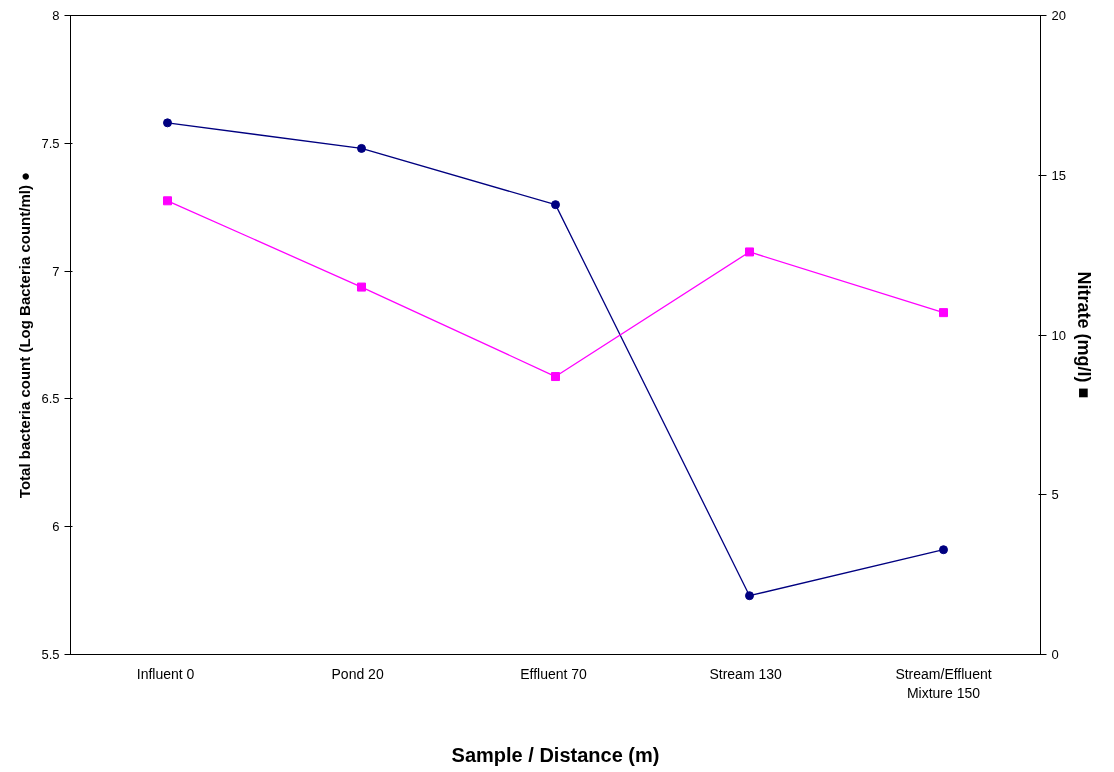 This screenshot has height=772, width=1114. What do you see at coordinates (1058, 175) in the screenshot?
I see `y2-tick-label: 15` at bounding box center [1058, 175].